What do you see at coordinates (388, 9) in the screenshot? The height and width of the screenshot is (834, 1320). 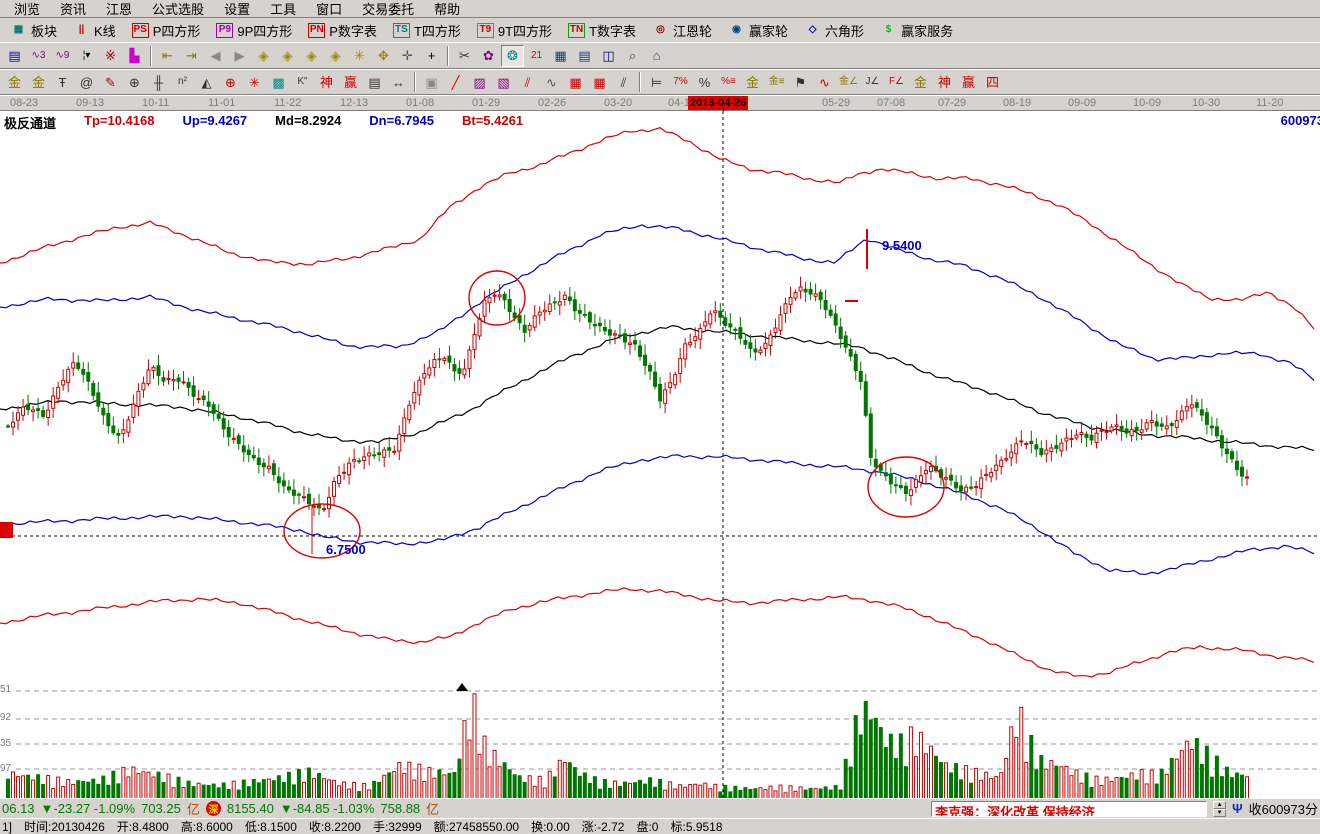 I see `menu-item-7: 交易委托` at bounding box center [388, 9].